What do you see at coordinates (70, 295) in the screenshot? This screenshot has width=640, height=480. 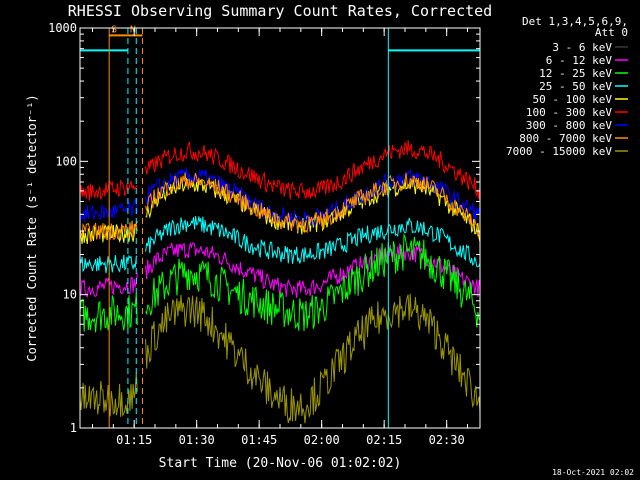 I see `y-tick-label: 10` at bounding box center [70, 295].